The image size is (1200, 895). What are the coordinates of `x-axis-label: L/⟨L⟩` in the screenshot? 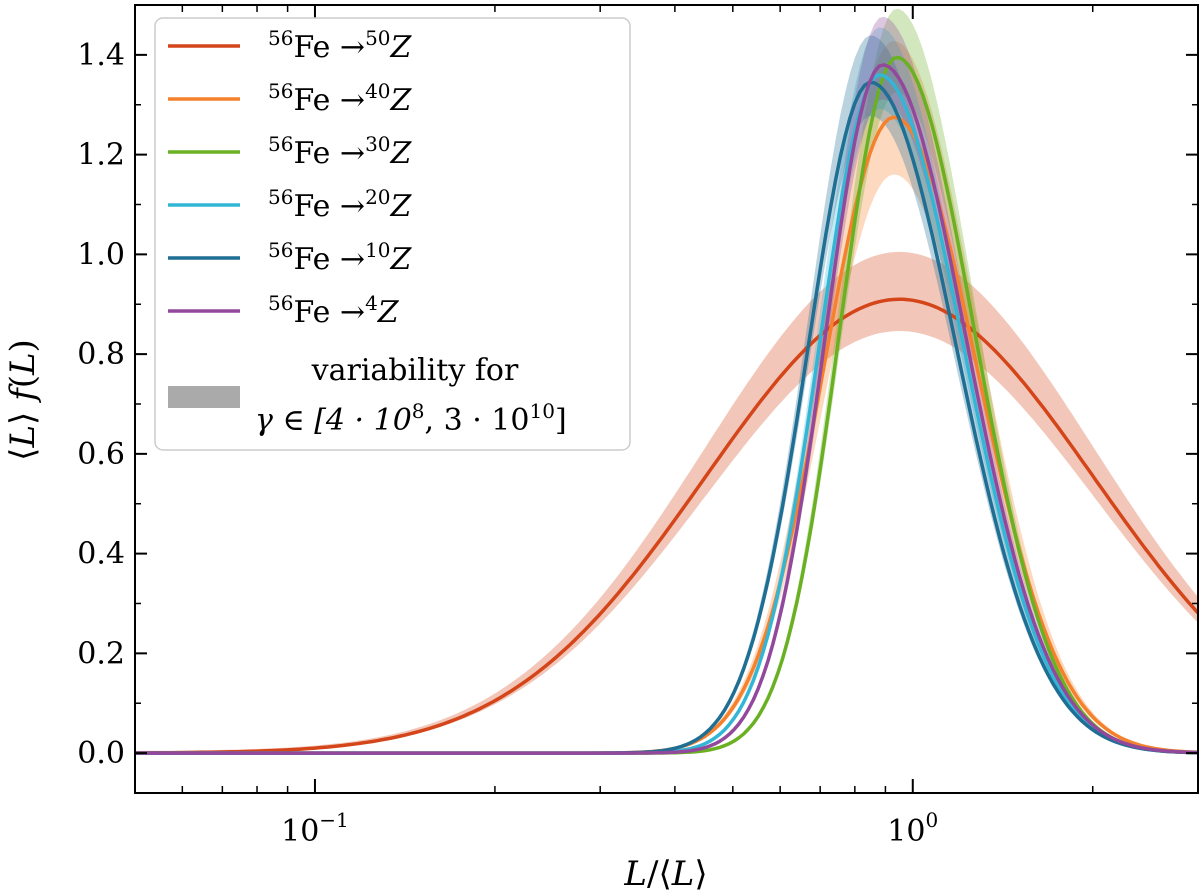 It's located at (665, 874).